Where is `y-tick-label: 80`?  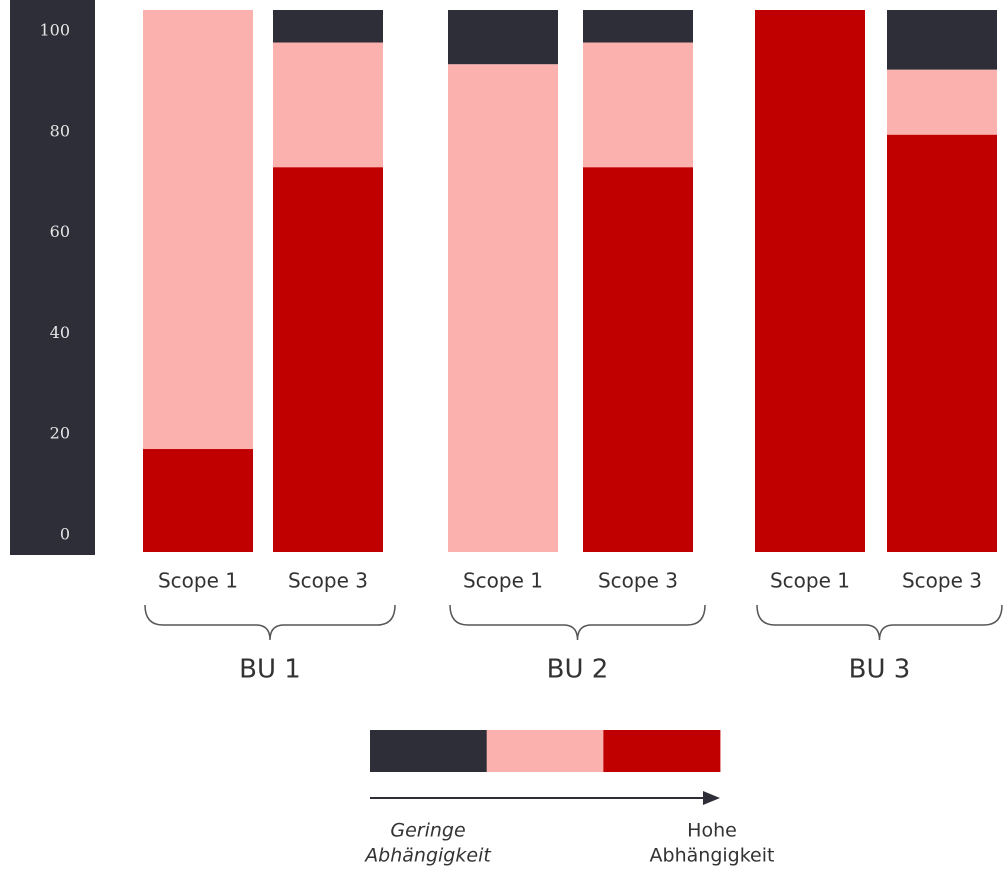
y-tick-label: 80 is located at coordinates (60, 130).